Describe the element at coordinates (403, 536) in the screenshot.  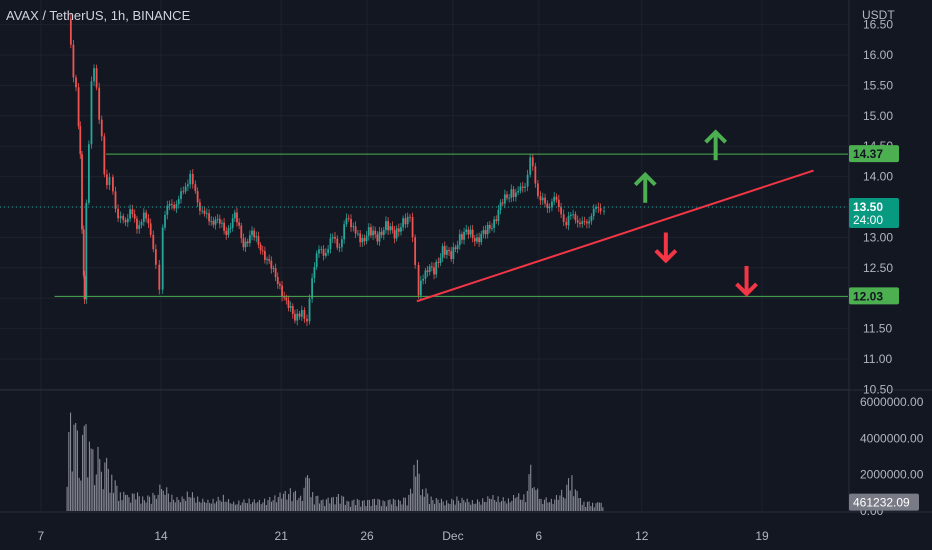
I see `time-axis: 7 14 21 26 Dec 6 12 19` at that location.